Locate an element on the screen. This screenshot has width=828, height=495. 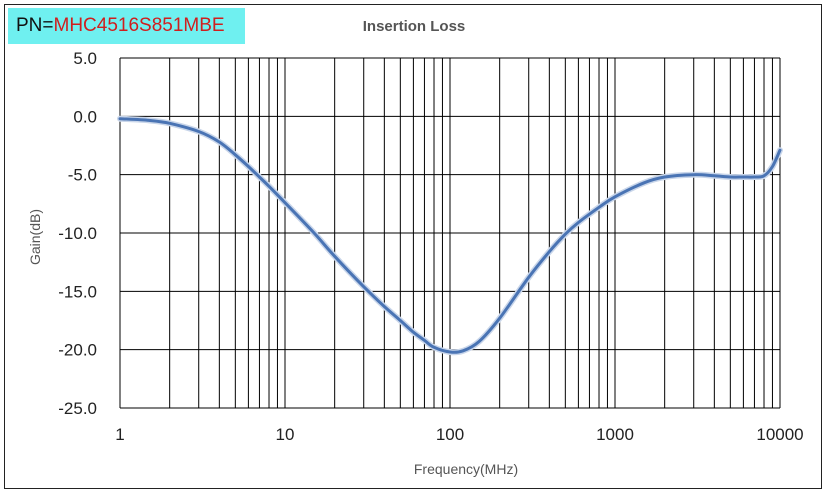
y-tick-label: 0.0 is located at coordinates (85, 116).